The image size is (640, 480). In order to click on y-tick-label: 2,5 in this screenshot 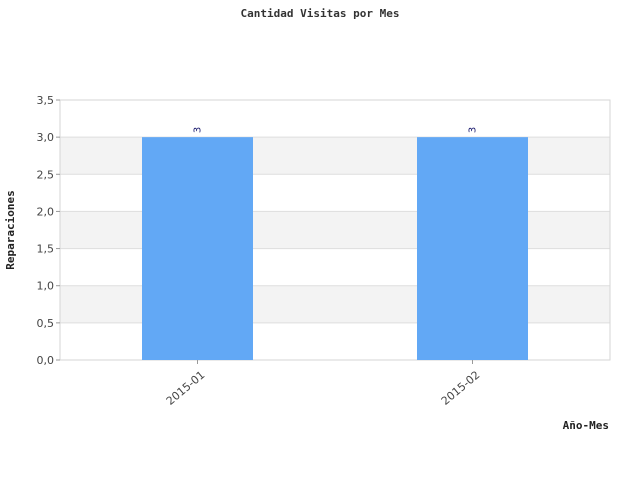, I will do `click(46, 174)`.